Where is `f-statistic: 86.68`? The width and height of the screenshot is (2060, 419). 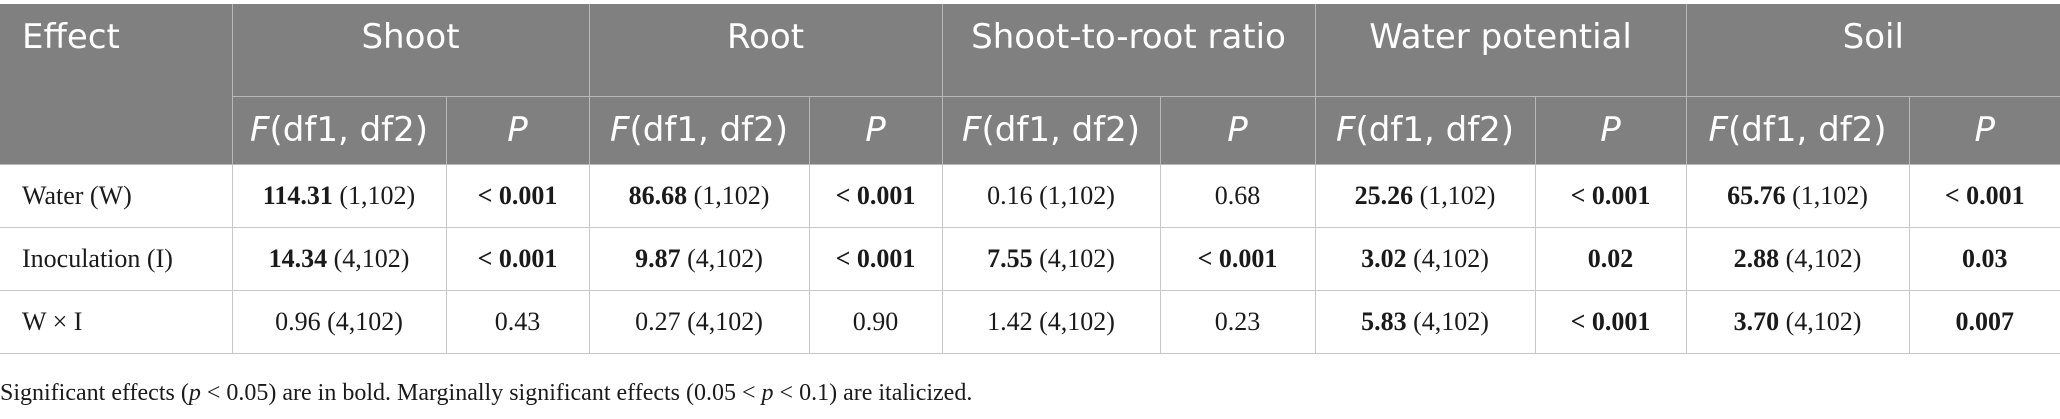
f-statistic: 86.68 is located at coordinates (658, 195).